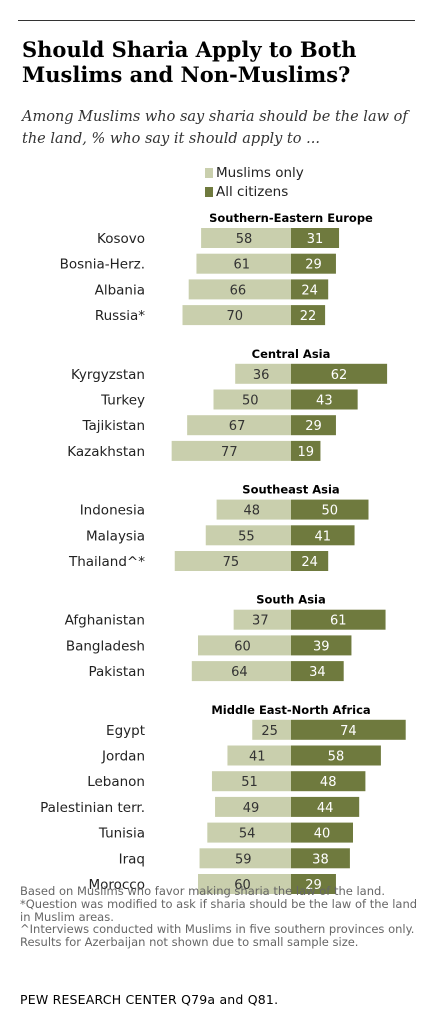 The width and height of the screenshot is (443, 1024). What do you see at coordinates (313, 263) in the screenshot?
I see `bar-all-citizens-bosnia-herz` at bounding box center [313, 263].